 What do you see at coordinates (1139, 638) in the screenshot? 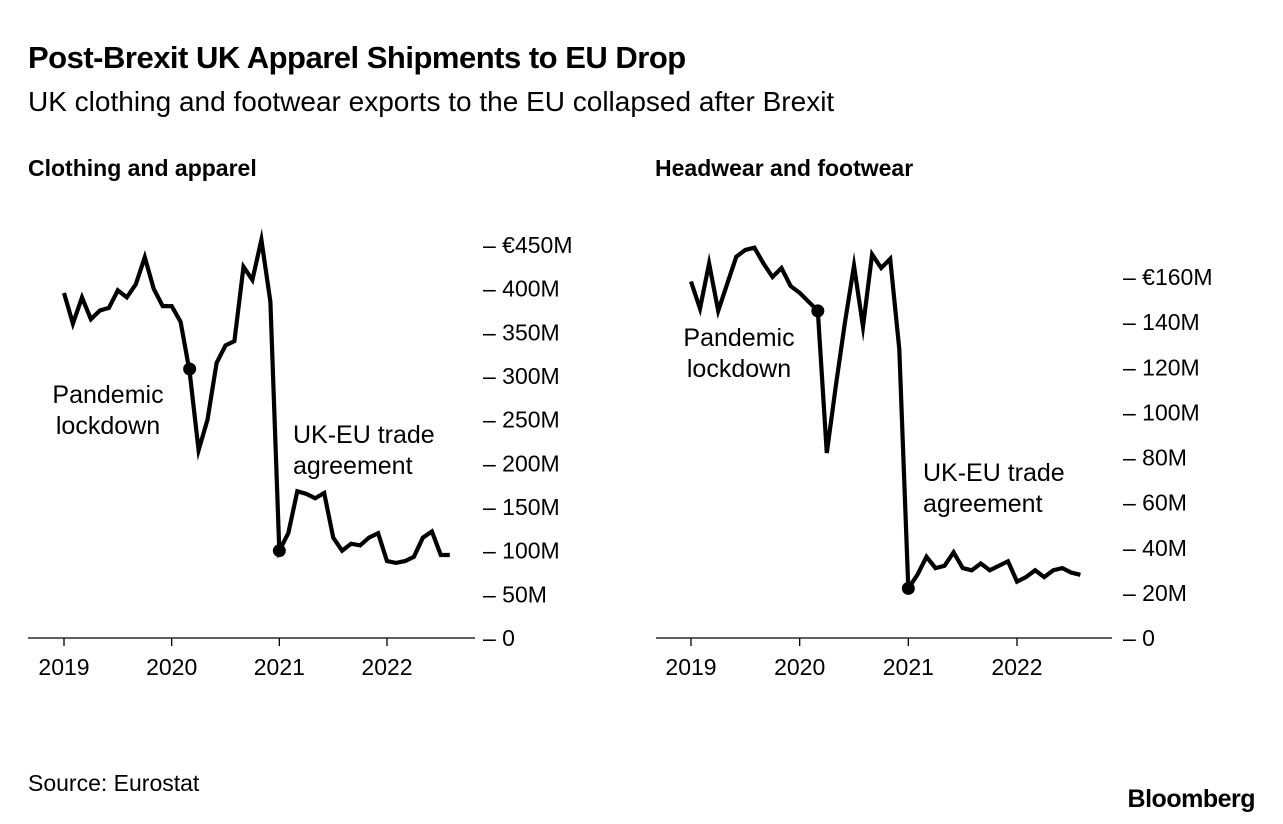
I see `footwear-y-tick-label: – 0` at bounding box center [1139, 638].